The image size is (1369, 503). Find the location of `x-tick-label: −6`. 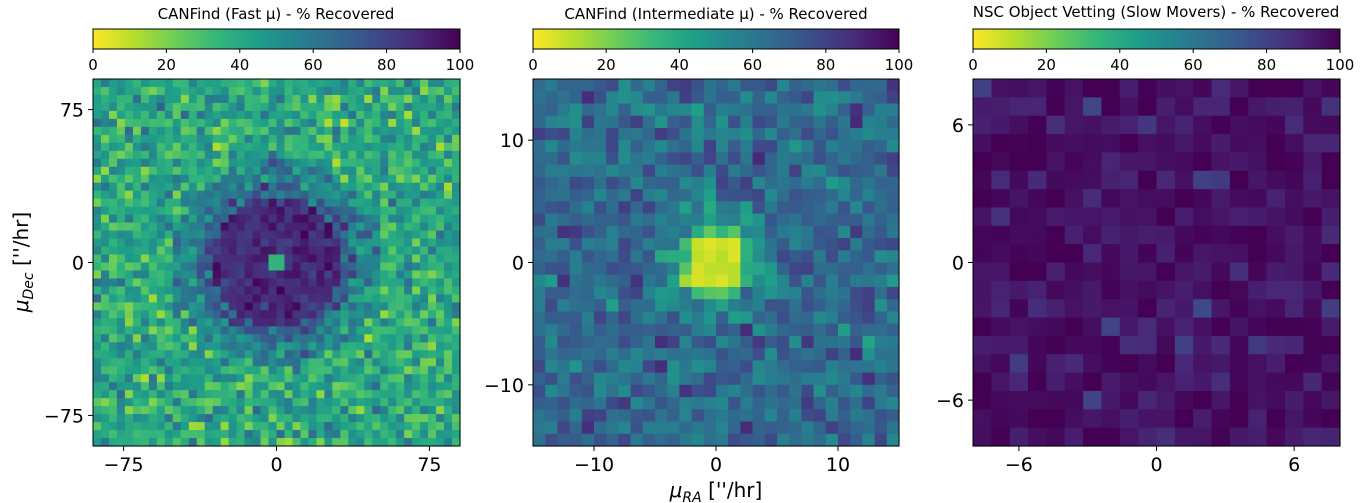

x-tick-label: −6 is located at coordinates (1019, 465).